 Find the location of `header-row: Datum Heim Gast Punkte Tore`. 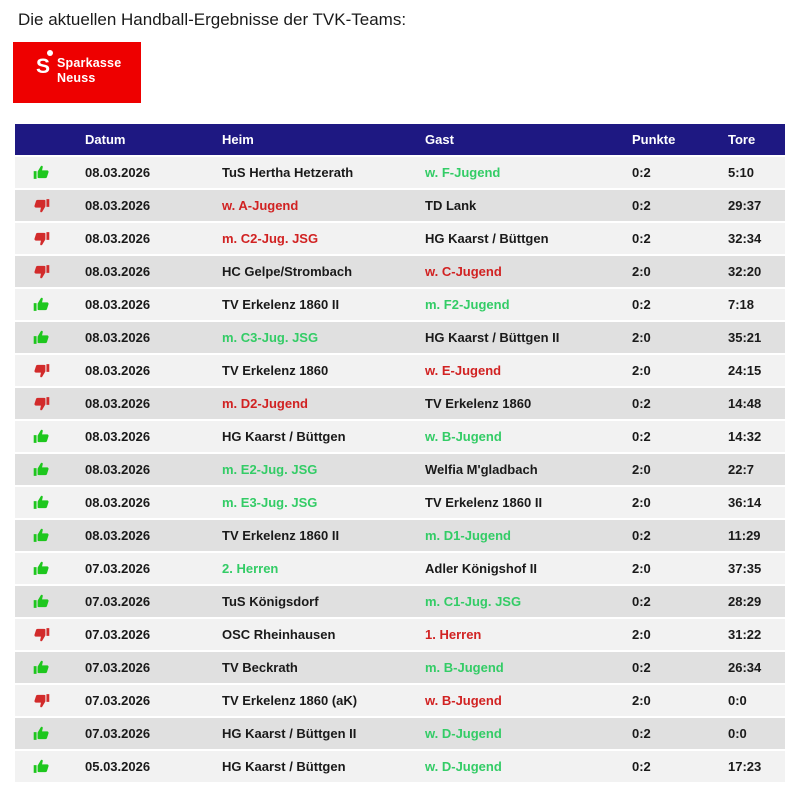

header-row: Datum Heim Gast Punkte Tore is located at coordinates (400, 140).